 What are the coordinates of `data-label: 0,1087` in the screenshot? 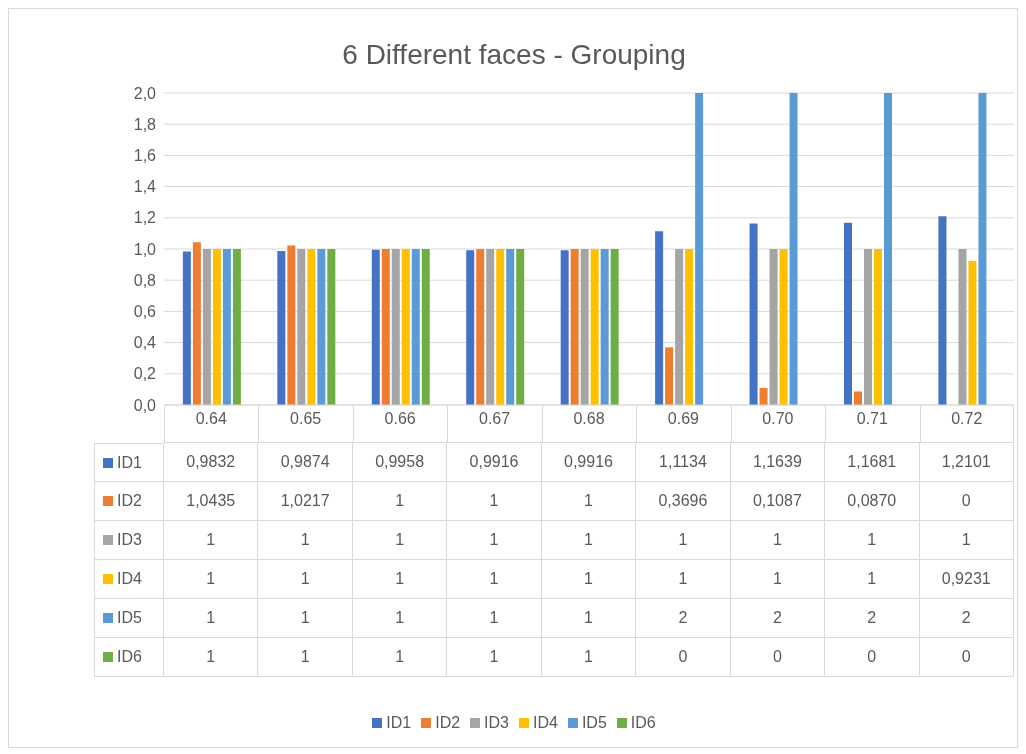 It's located at (778, 501).